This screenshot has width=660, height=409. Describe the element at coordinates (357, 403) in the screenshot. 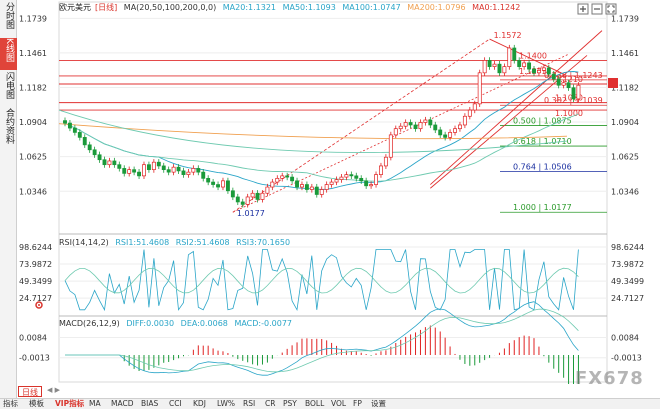

I see `toolbar-btn-14: FP` at that location.